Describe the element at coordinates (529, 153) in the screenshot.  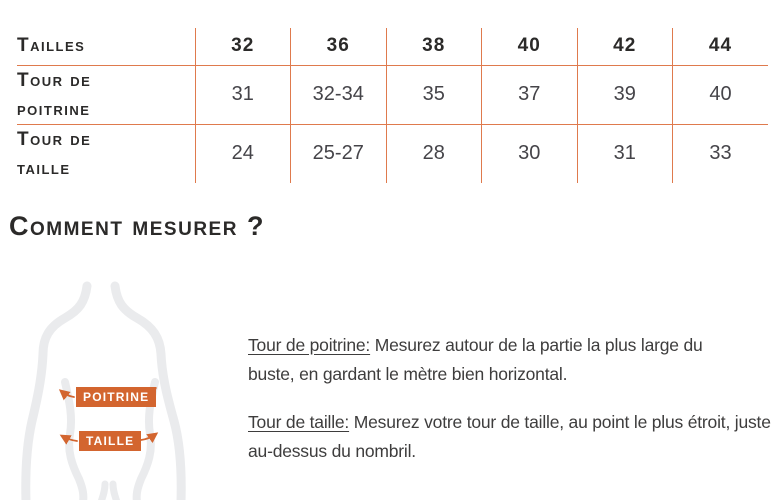
I see `waist-value-cell: 30` at that location.